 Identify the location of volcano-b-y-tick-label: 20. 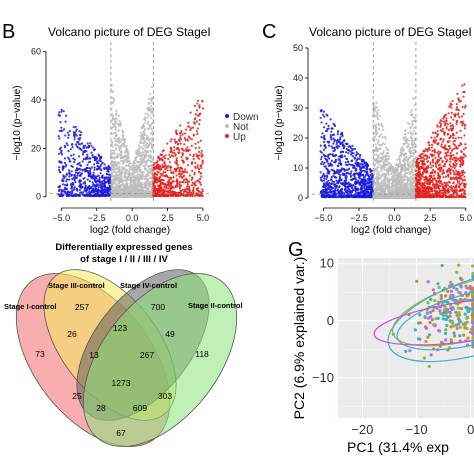
(36, 148).